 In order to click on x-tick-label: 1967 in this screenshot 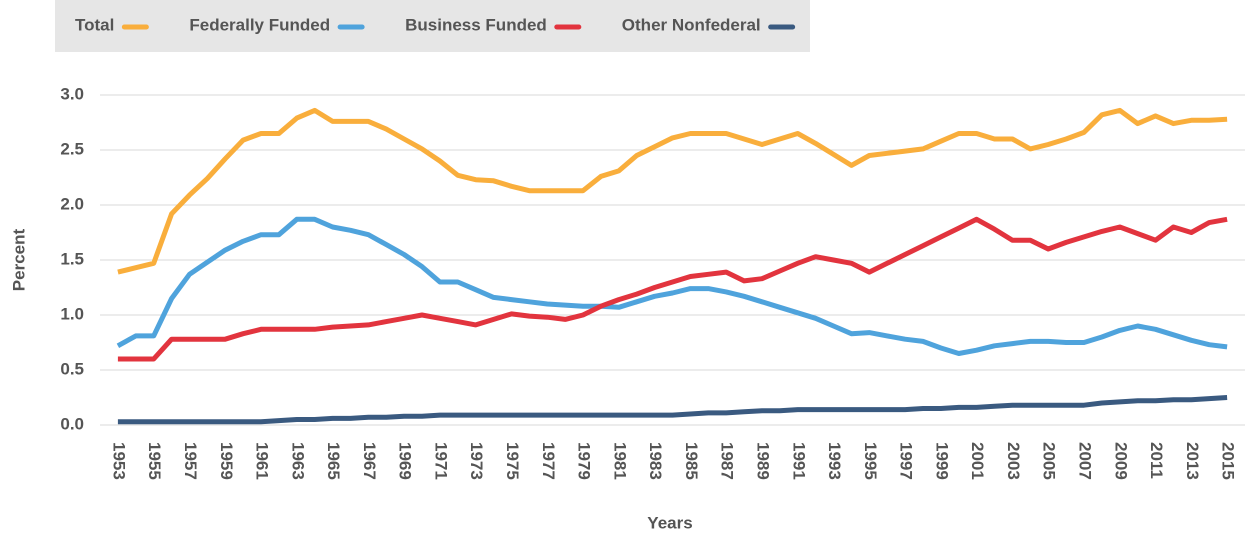, I will do `click(369, 461)`.